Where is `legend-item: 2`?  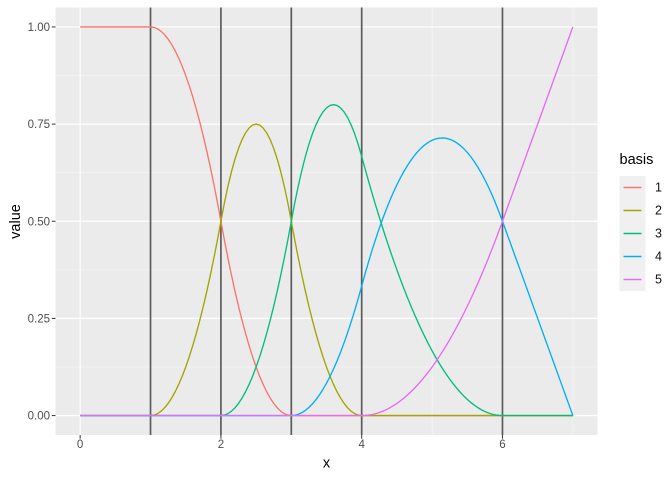
legend-item: 2 is located at coordinates (640, 210).